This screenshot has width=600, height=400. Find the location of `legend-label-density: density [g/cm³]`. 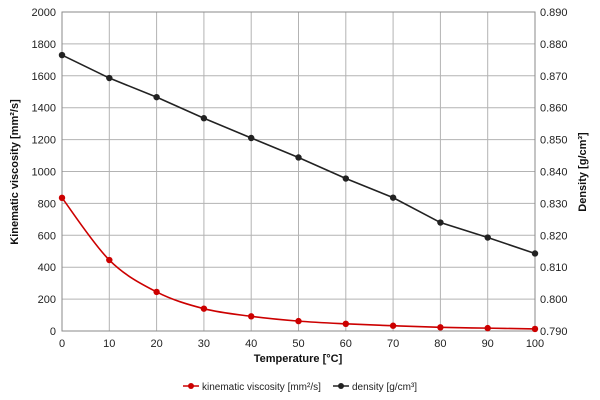

legend-label-density: density [g/cm³] is located at coordinates (384, 387).